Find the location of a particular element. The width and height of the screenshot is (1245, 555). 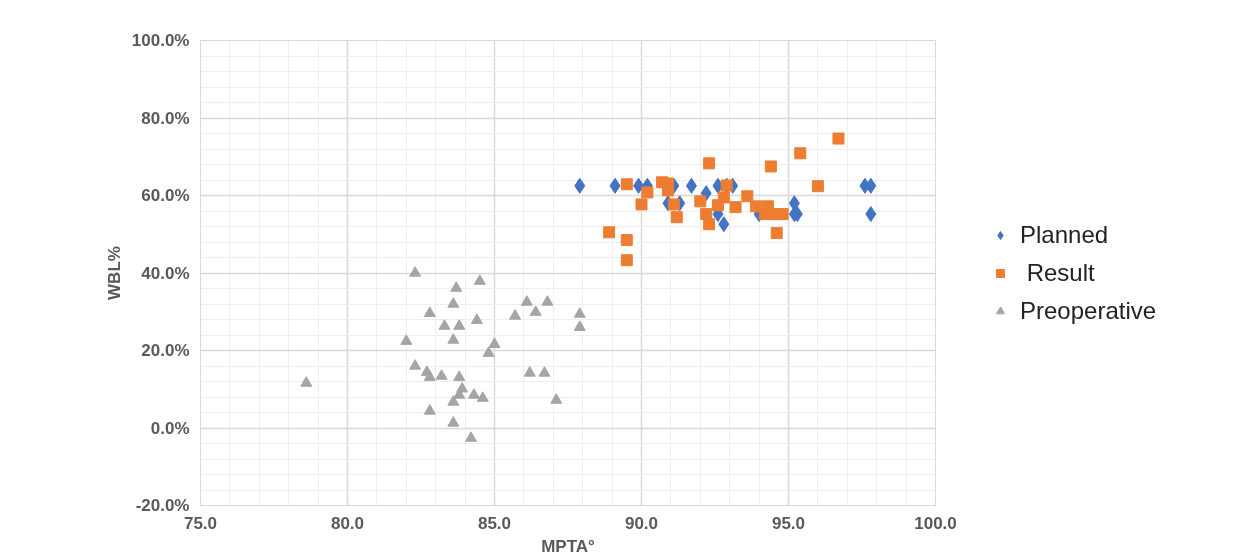

x-axis-title: MPTA° is located at coordinates (568, 545).